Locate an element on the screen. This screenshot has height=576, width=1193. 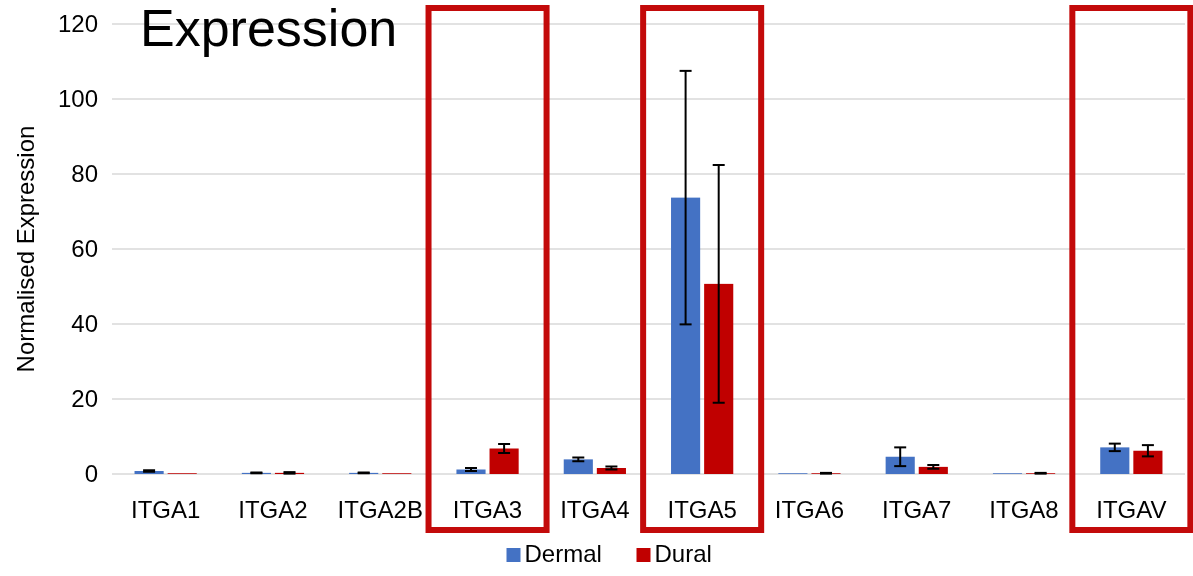
x-tick-label: ITGA7 is located at coordinates (917, 509).